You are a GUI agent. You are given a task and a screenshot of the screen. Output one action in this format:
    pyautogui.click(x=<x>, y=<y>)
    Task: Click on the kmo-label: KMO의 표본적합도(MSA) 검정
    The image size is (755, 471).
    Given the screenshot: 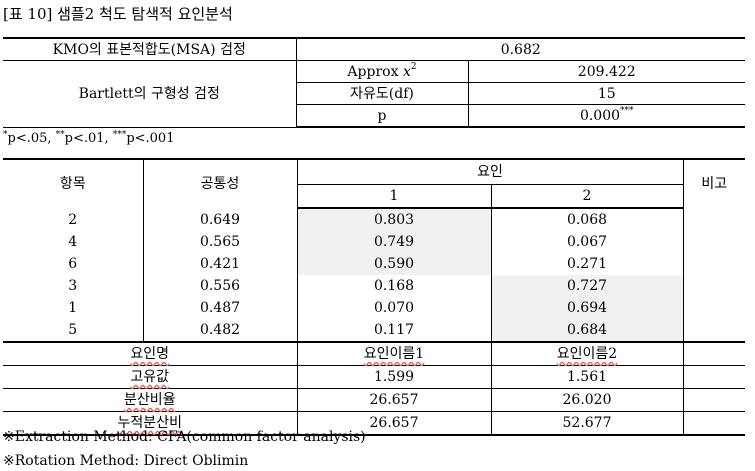 What is the action you would take?
    pyautogui.click(x=150, y=49)
    